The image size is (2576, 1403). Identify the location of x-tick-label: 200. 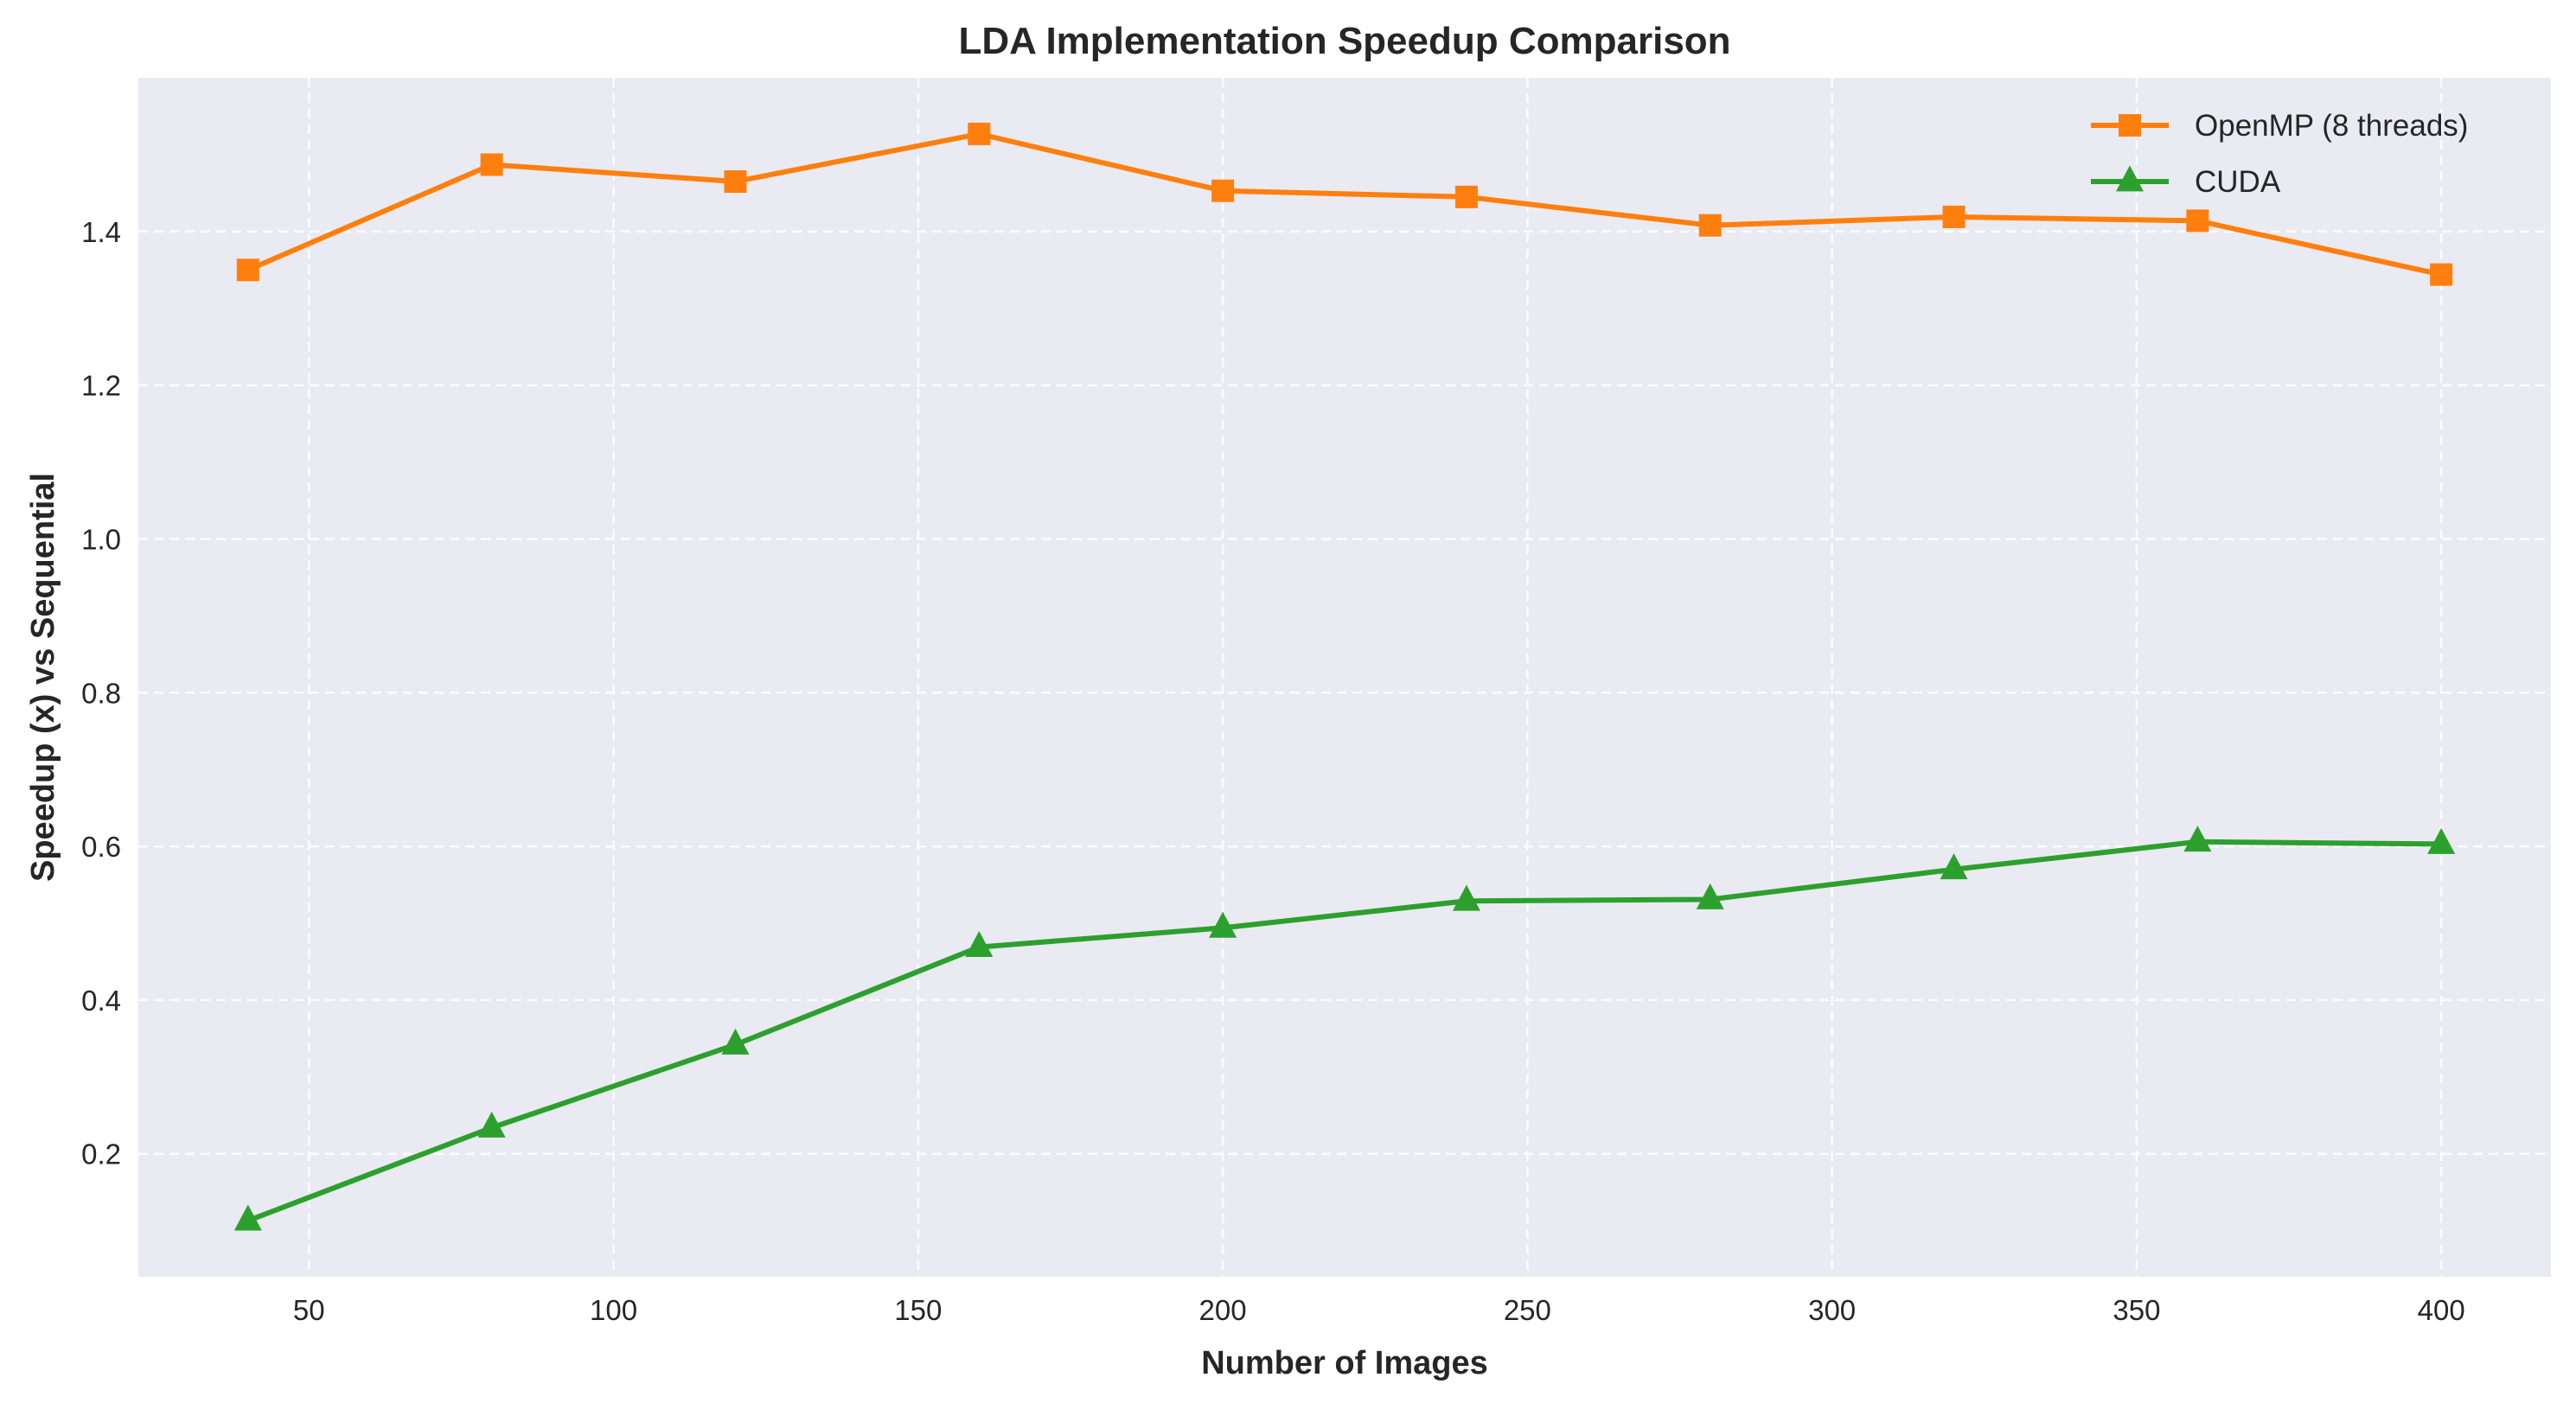
(1223, 1310).